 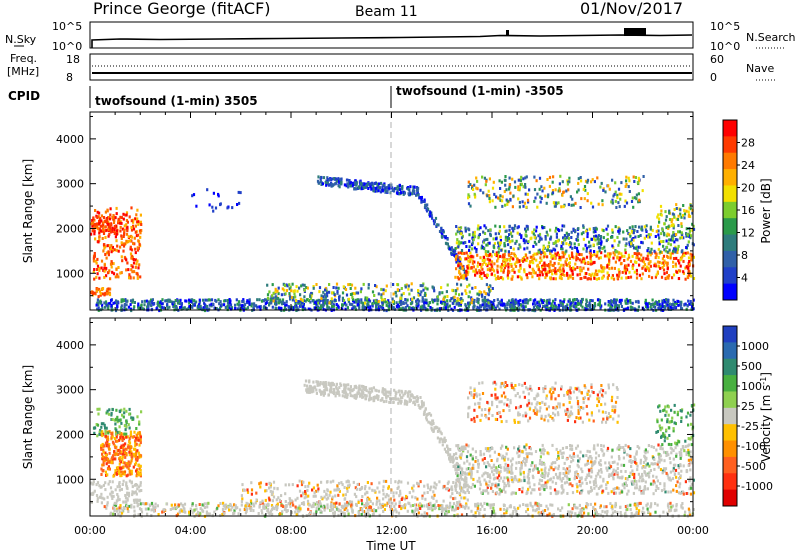 I want to click on cpid-label: CPID, so click(x=24, y=96).